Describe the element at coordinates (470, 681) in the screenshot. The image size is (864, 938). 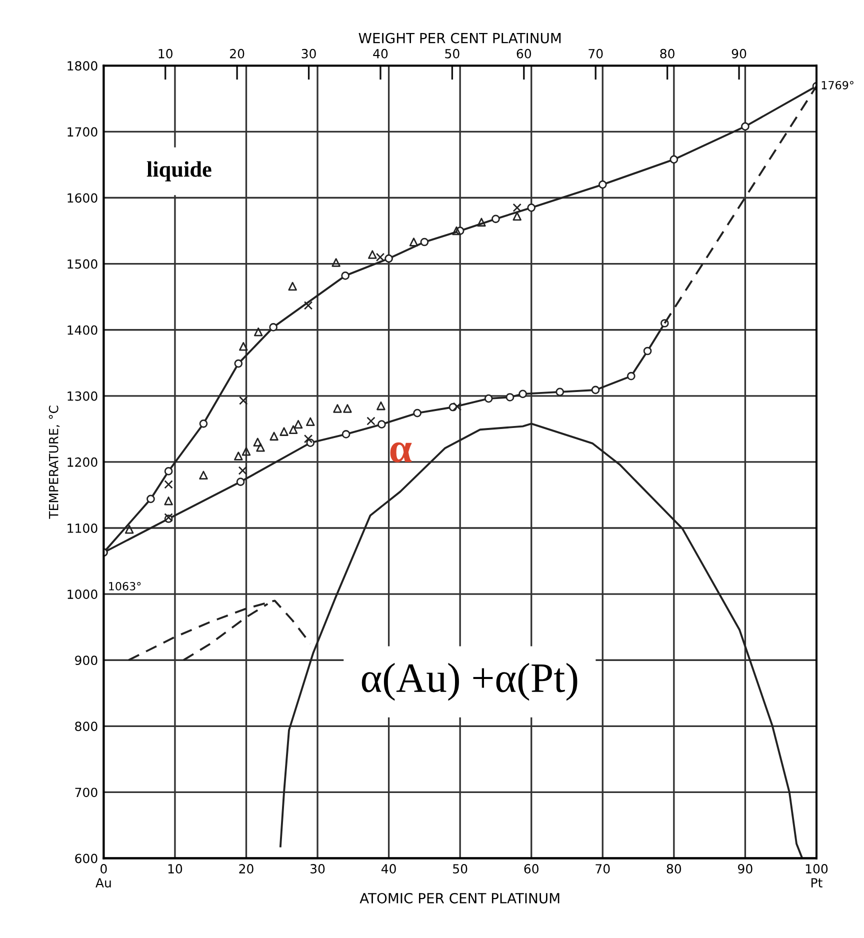
I see `annotation: α(Au) +α(Pt)` at that location.